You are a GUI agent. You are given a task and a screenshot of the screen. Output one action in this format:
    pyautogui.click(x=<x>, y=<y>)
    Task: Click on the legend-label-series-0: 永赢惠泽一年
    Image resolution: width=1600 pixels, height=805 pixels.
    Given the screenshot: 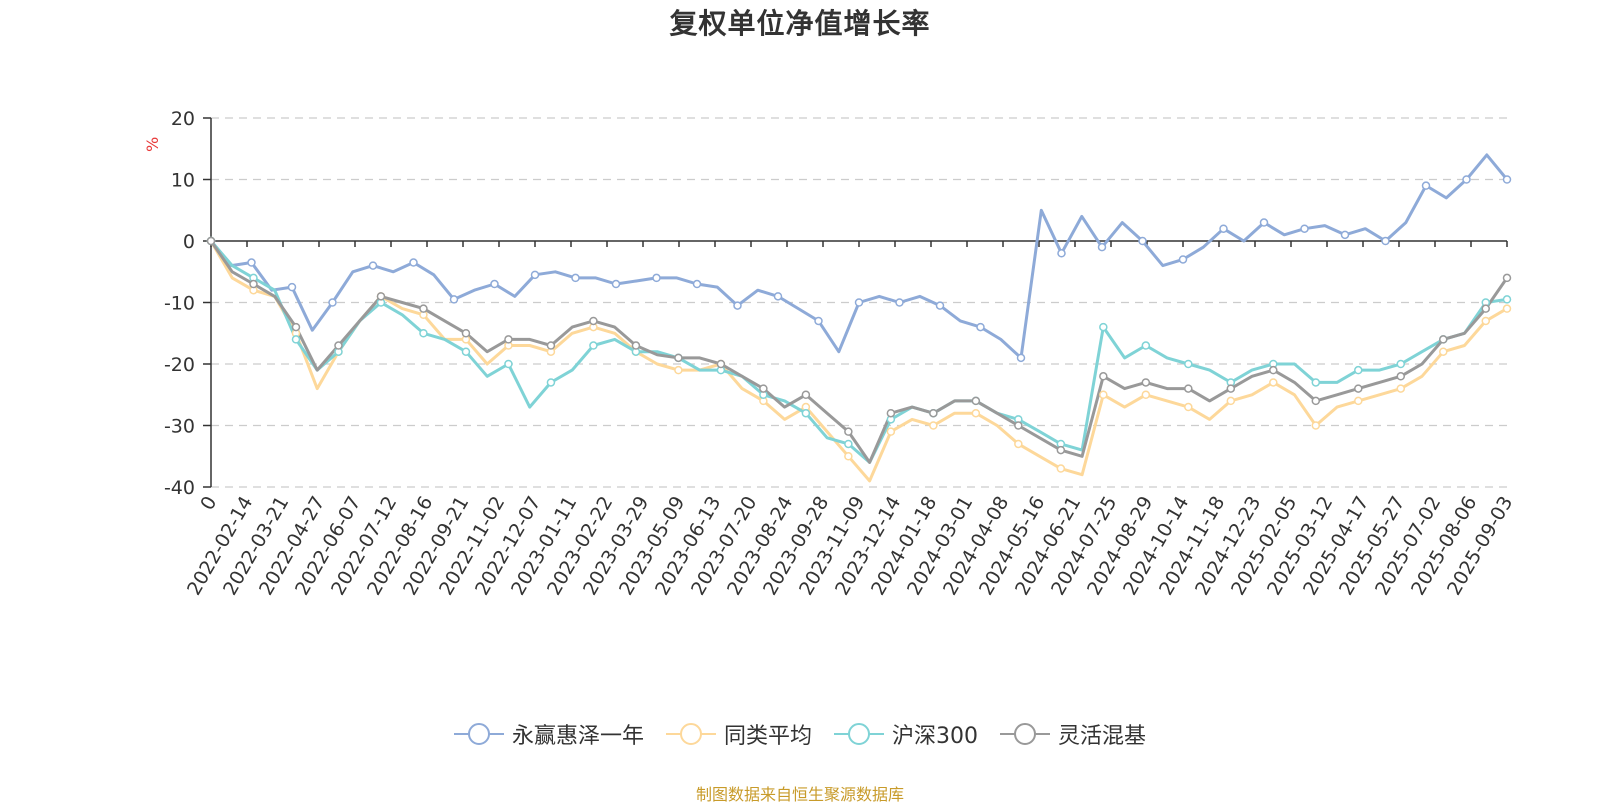 What is the action you would take?
    pyautogui.click(x=577, y=736)
    